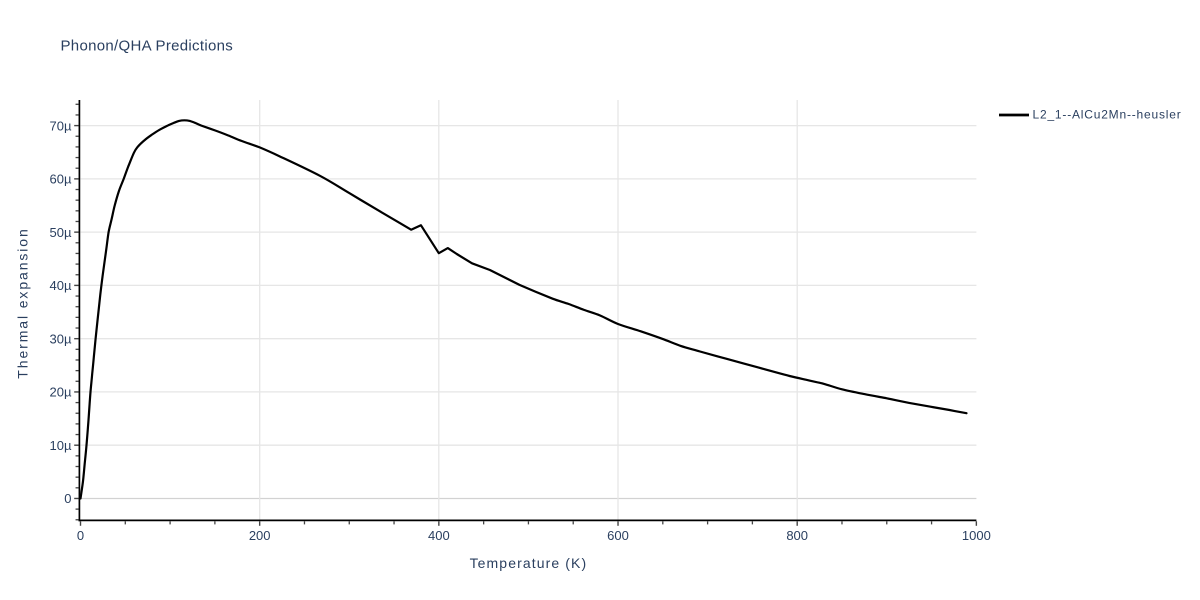  What do you see at coordinates (797, 535) in the screenshot?
I see `svg-text: 800` at bounding box center [797, 535].